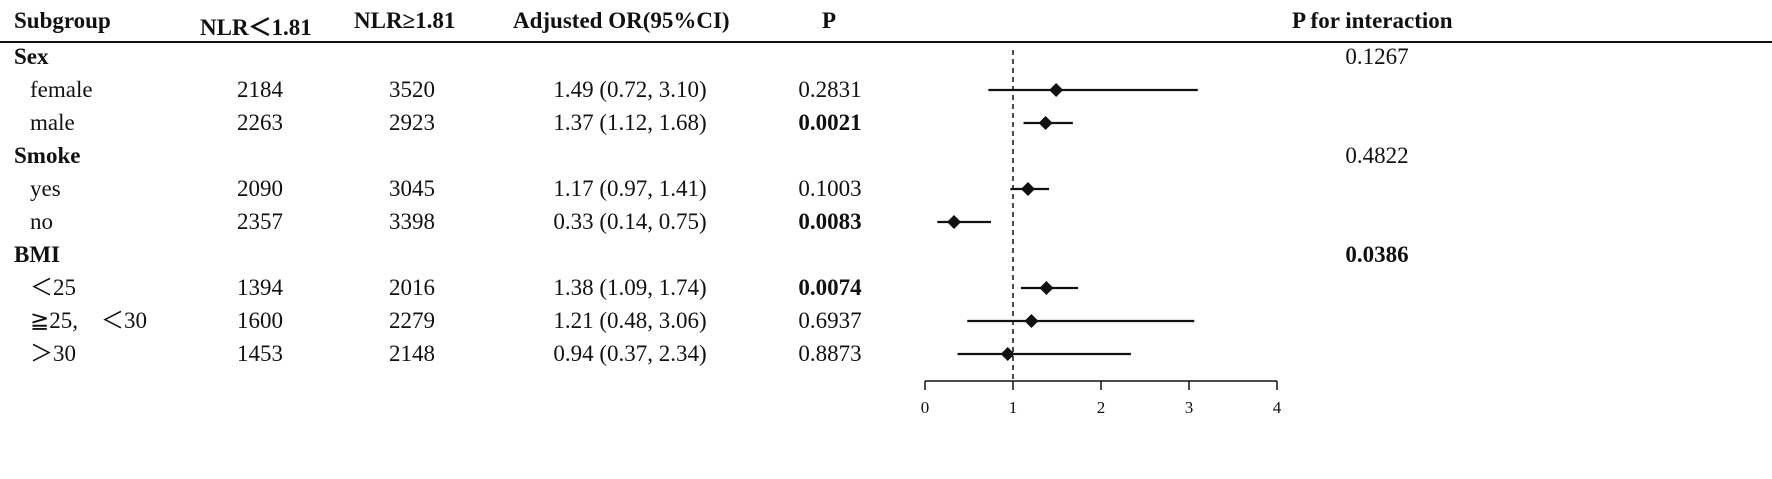 This screenshot has width=1772, height=479. What do you see at coordinates (260, 221) in the screenshot?
I see `nlr-low-count: 2357` at bounding box center [260, 221].